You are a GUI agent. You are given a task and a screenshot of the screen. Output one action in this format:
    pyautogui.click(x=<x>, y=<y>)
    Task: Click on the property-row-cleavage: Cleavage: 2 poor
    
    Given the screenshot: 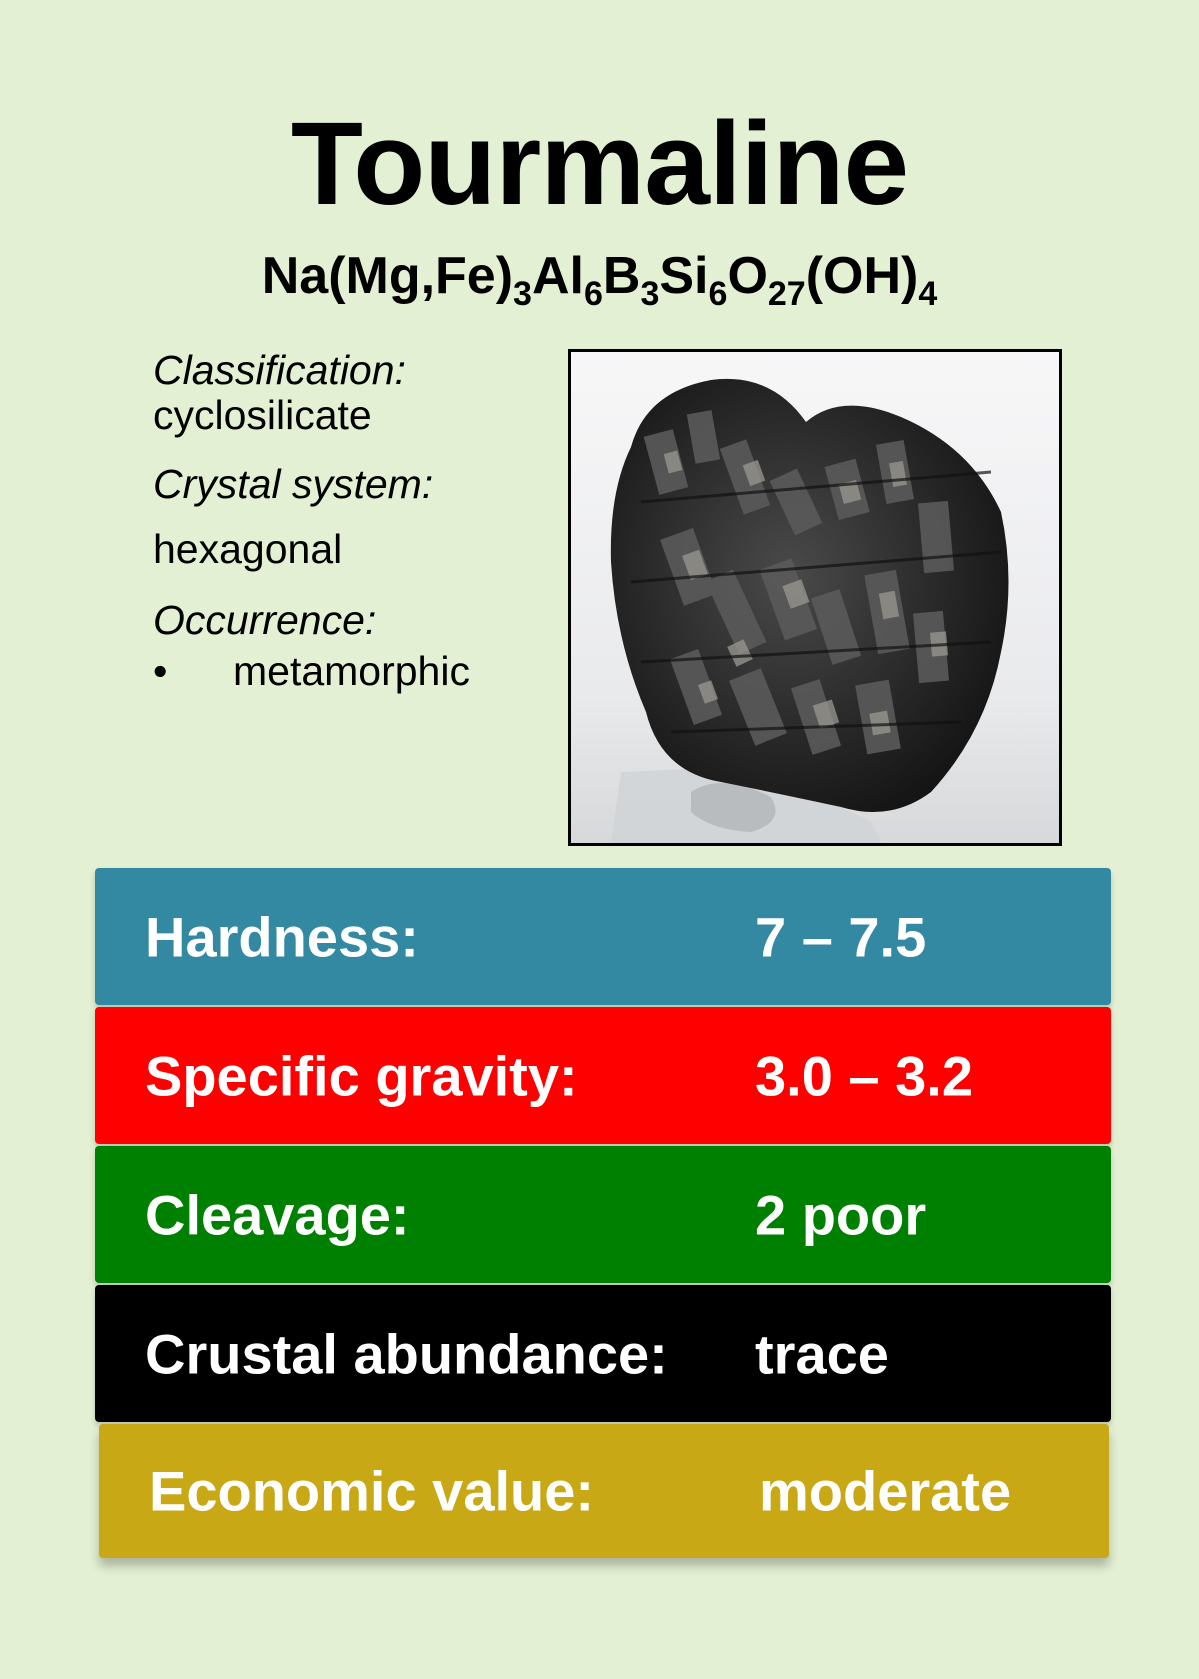 What is the action you would take?
    pyautogui.click(x=603, y=1214)
    